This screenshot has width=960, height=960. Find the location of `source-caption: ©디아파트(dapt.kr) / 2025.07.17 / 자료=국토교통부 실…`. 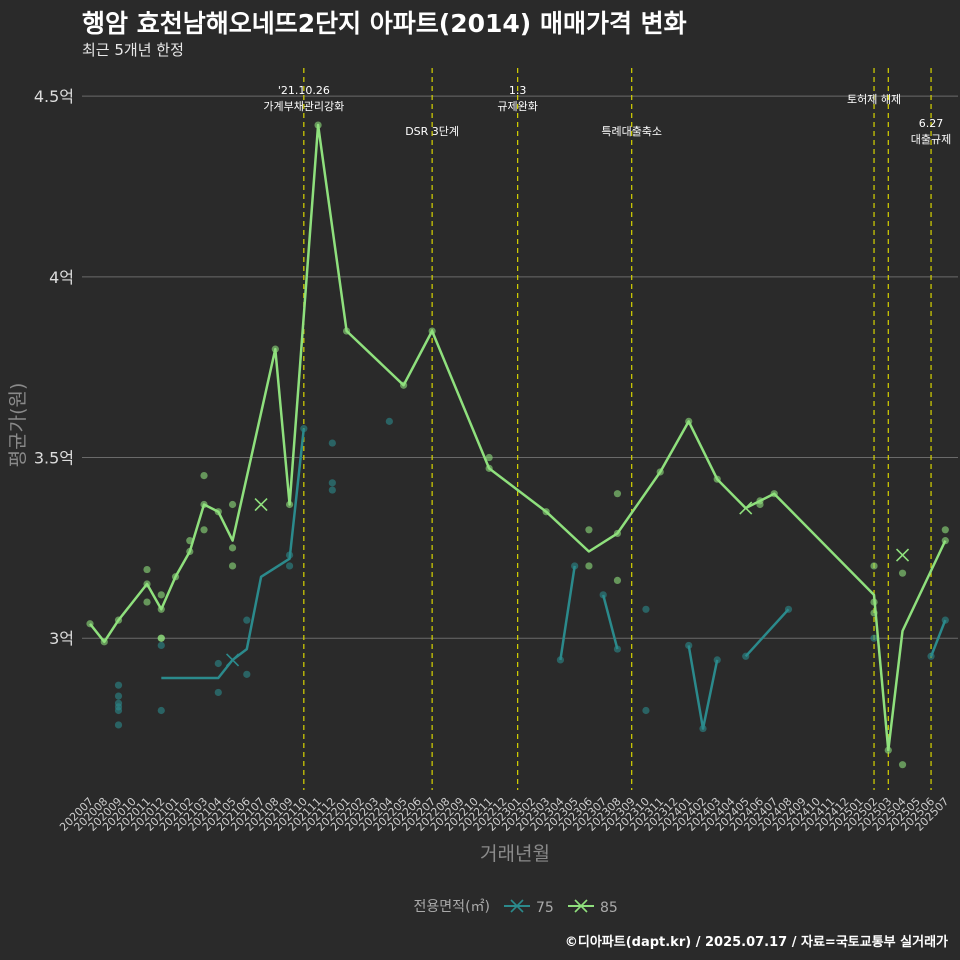

source-caption: ©디아파트(dapt.kr) / 2025.07.17 / 자료=국토교통부 실… is located at coordinates (756, 942).